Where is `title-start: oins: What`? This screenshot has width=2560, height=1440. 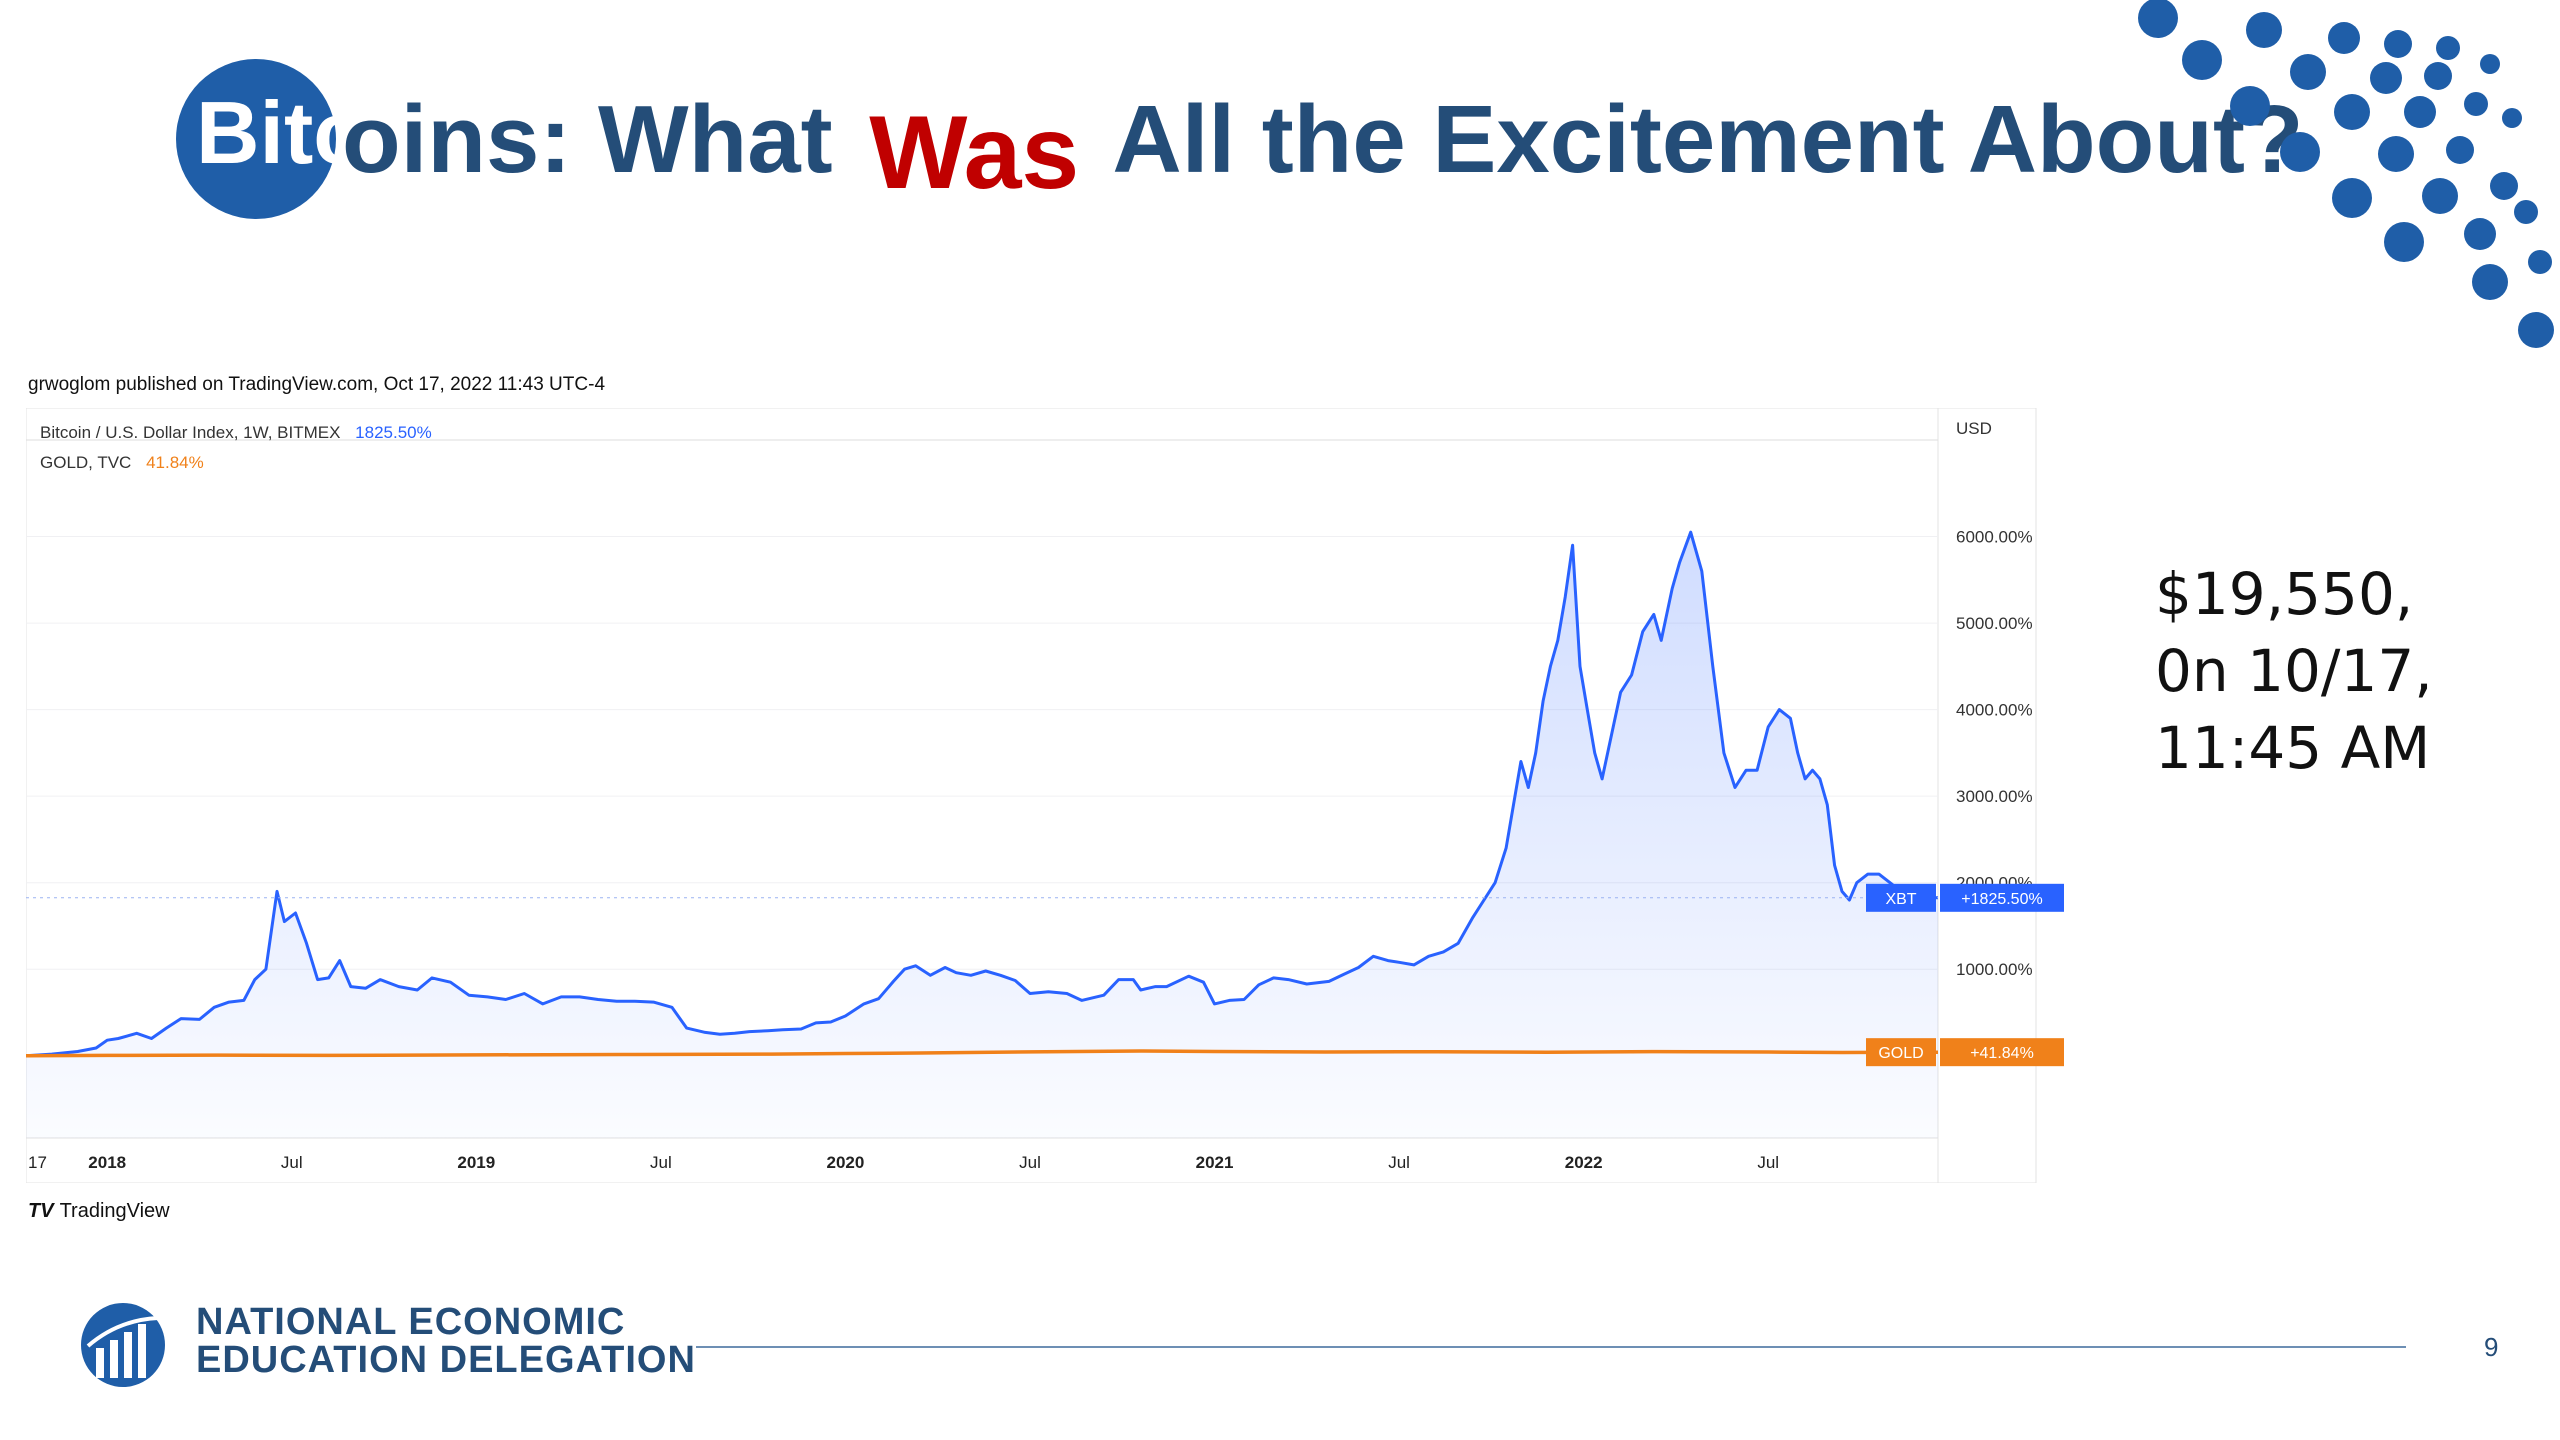
title-start: oins: What is located at coordinates (587, 139).